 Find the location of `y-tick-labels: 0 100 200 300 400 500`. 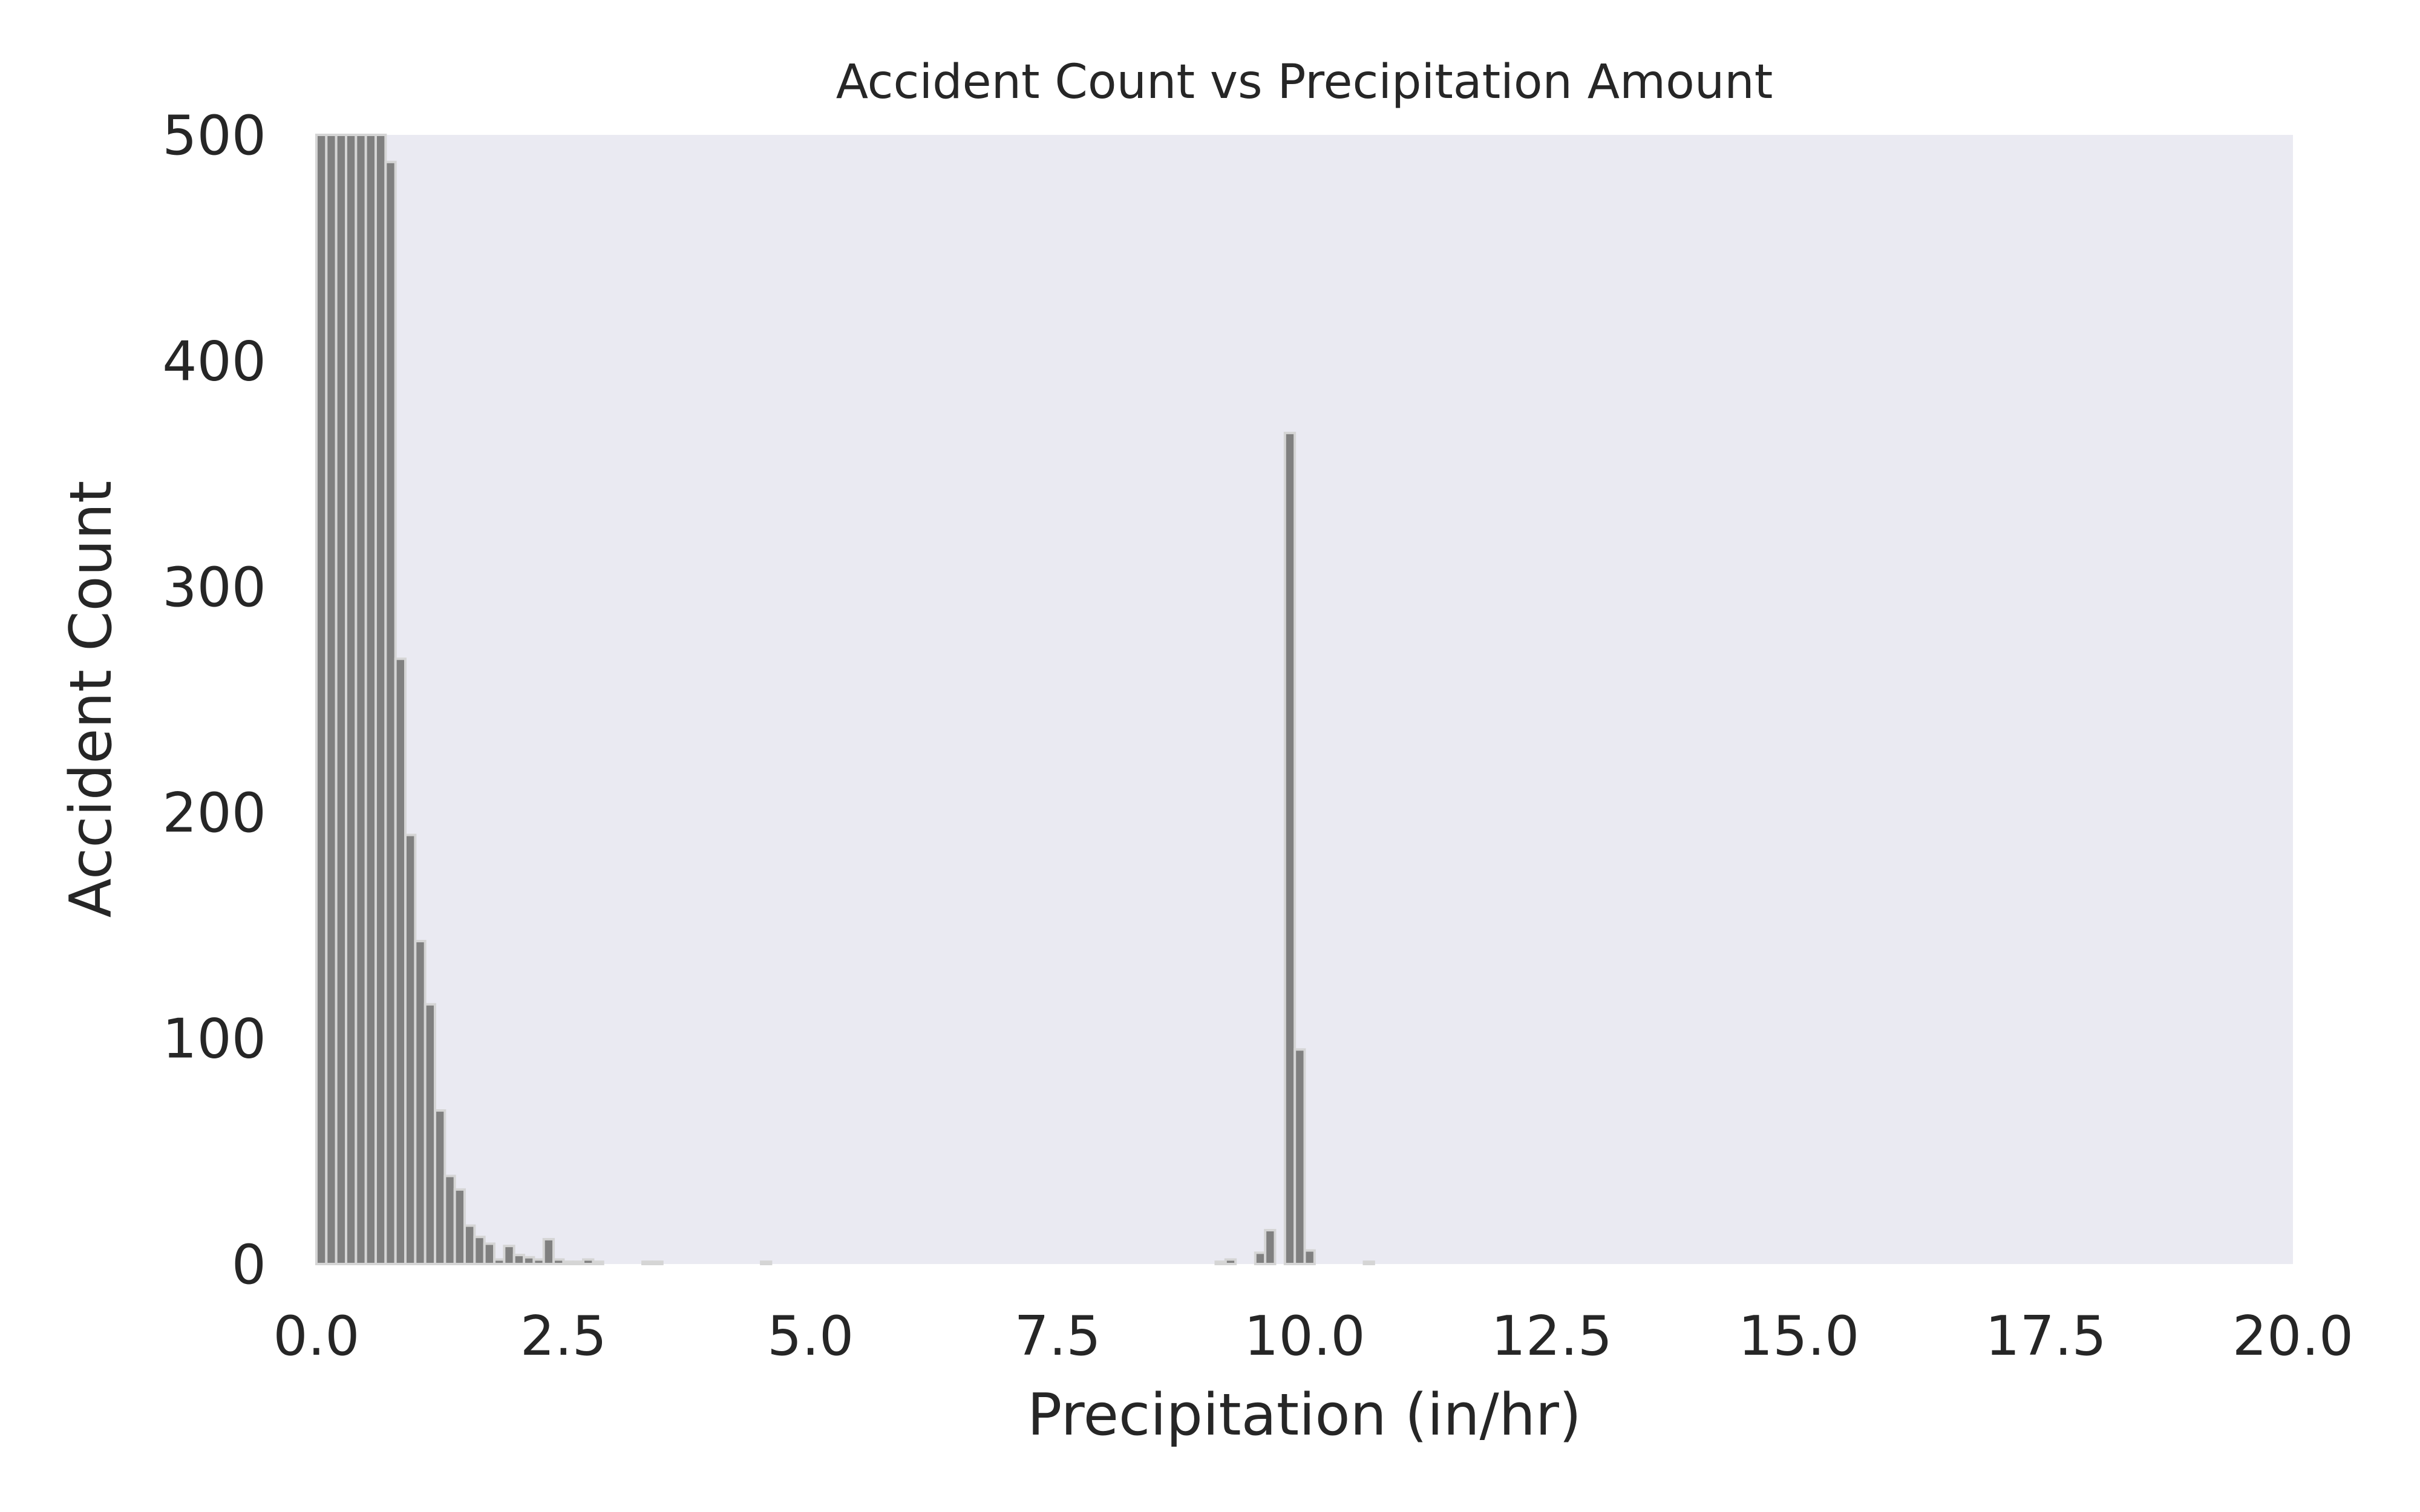

y-tick-labels: 0 100 200 300 400 500 is located at coordinates (214, 700).